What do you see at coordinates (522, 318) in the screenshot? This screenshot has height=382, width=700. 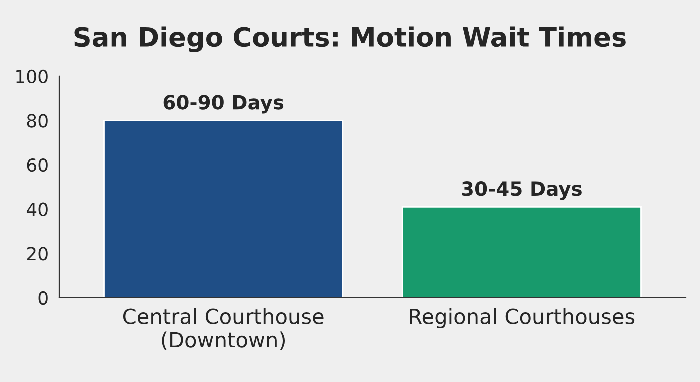 I see `x-tick-label: Regional Courthouses` at bounding box center [522, 318].